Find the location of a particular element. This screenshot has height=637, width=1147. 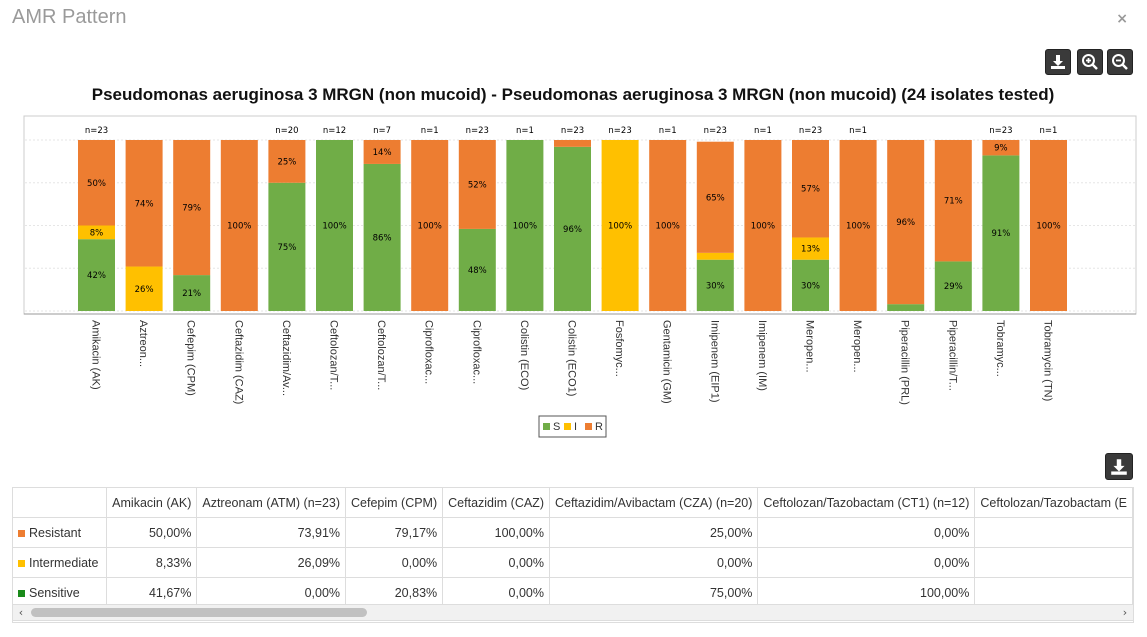

scroll-thumb is located at coordinates (199, 612).